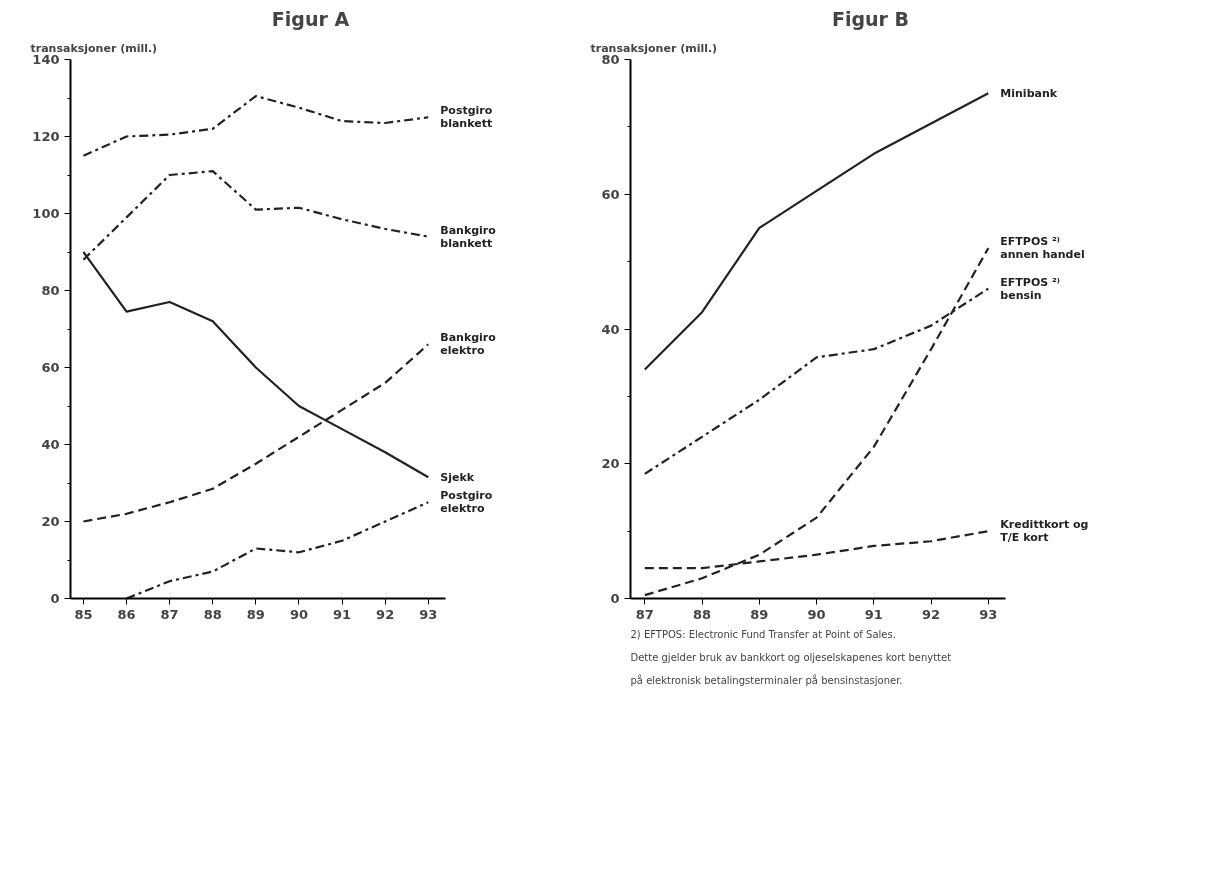 This screenshot has height=869, width=1223. What do you see at coordinates (1042, 248) in the screenshot?
I see `series-label: EFTPOS ²⁾ annen handel` at bounding box center [1042, 248].